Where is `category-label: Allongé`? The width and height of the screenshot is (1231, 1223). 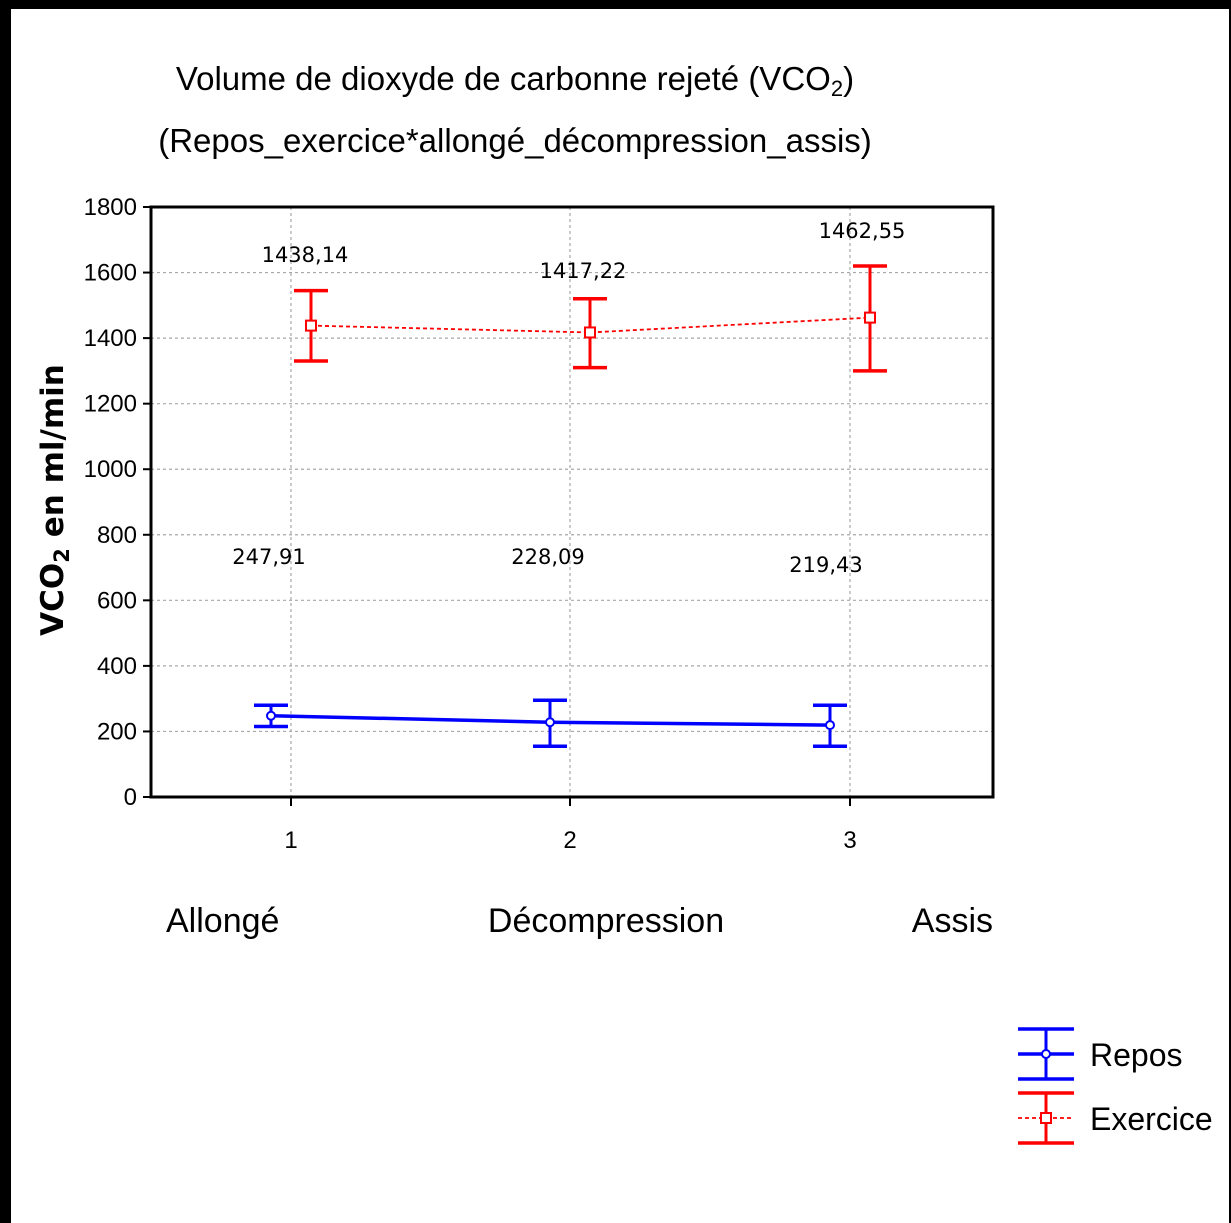
category-label: Allongé is located at coordinates (222, 921).